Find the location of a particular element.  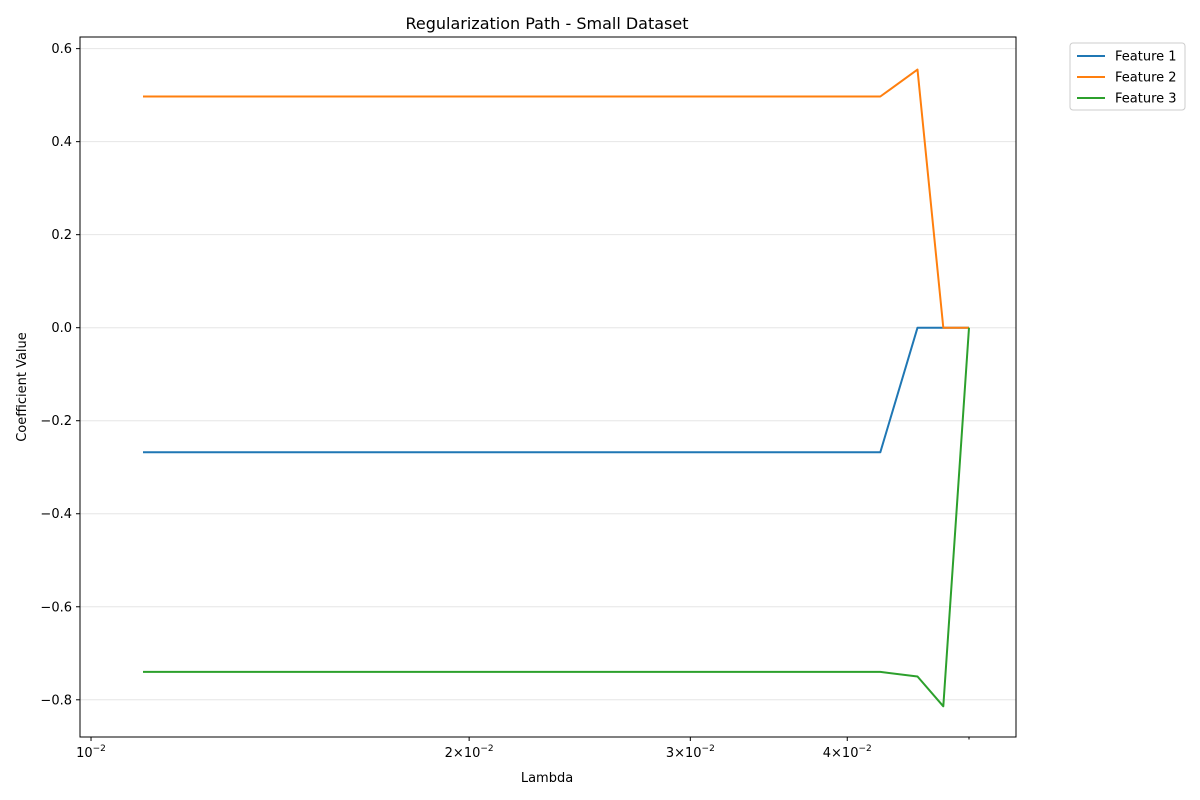

legend-label: Feature 2 is located at coordinates (1146, 78).